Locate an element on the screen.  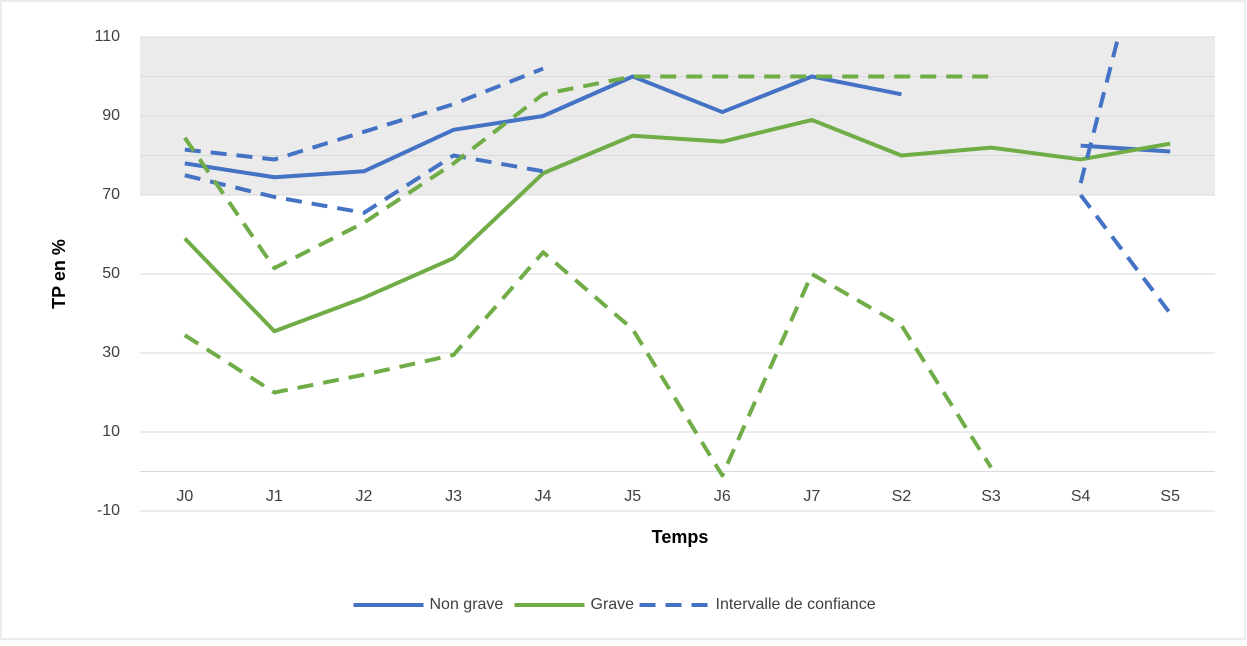
x-tick-label: J7 is located at coordinates (811, 496).